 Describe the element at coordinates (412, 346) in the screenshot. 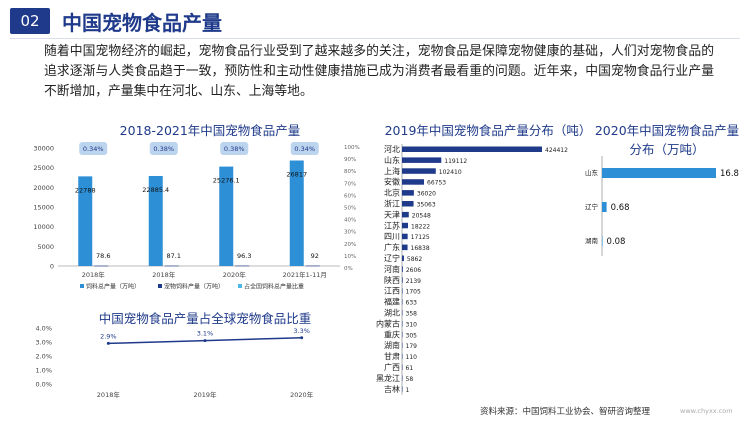

I see `chart3-value-label: 179` at that location.